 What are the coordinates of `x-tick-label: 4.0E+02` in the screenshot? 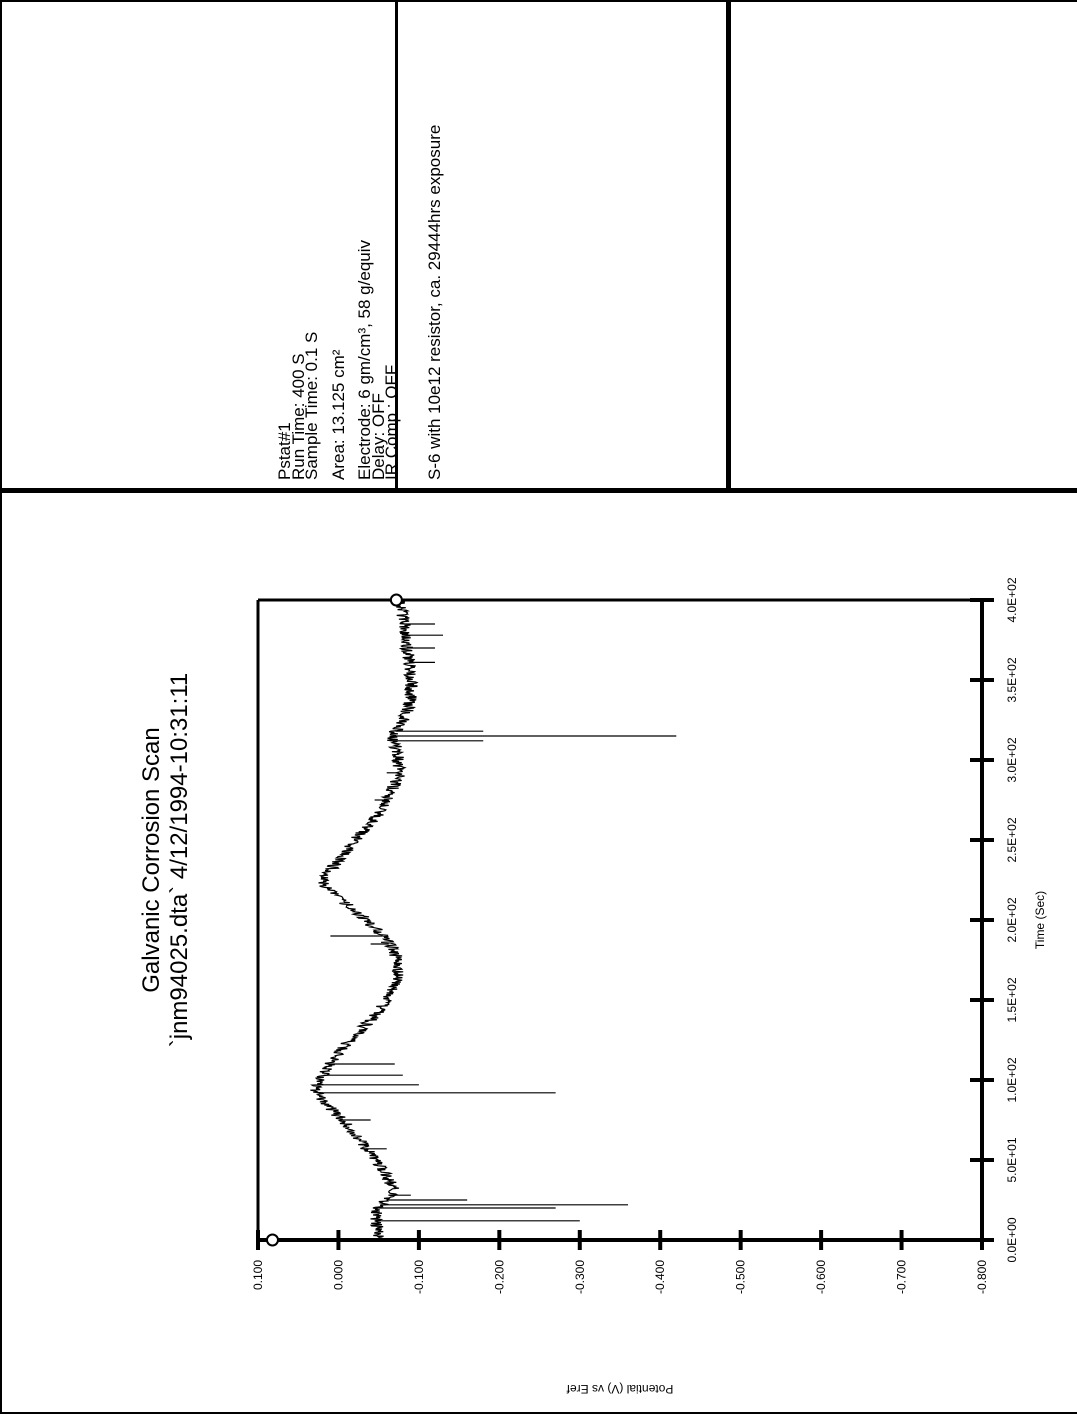 It's located at (1012, 599).